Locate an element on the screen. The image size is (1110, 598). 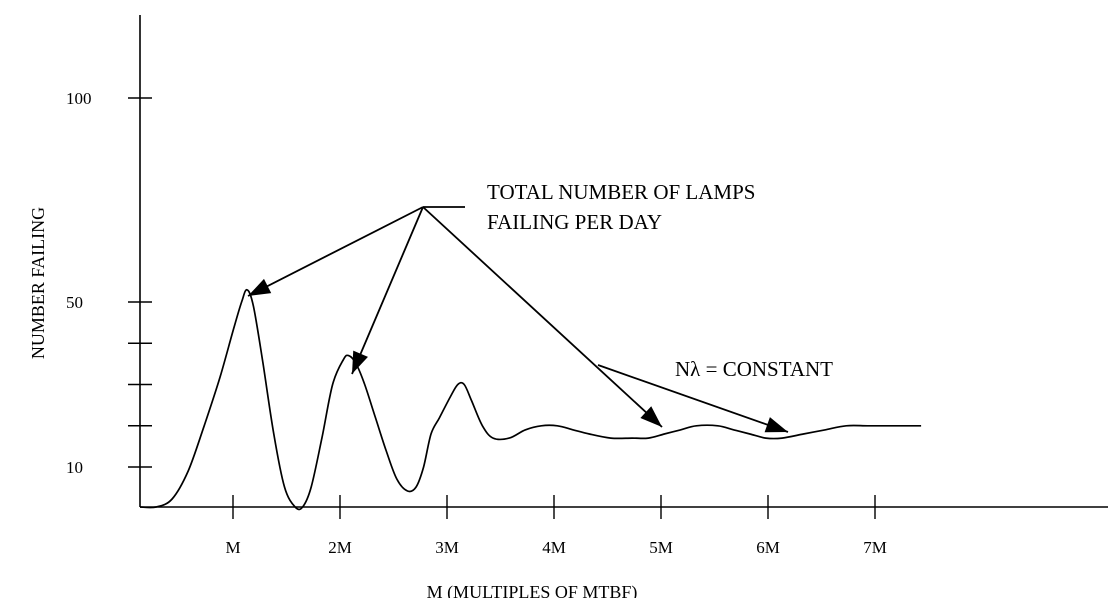
y-tick-label: 100 is located at coordinates (79, 98).